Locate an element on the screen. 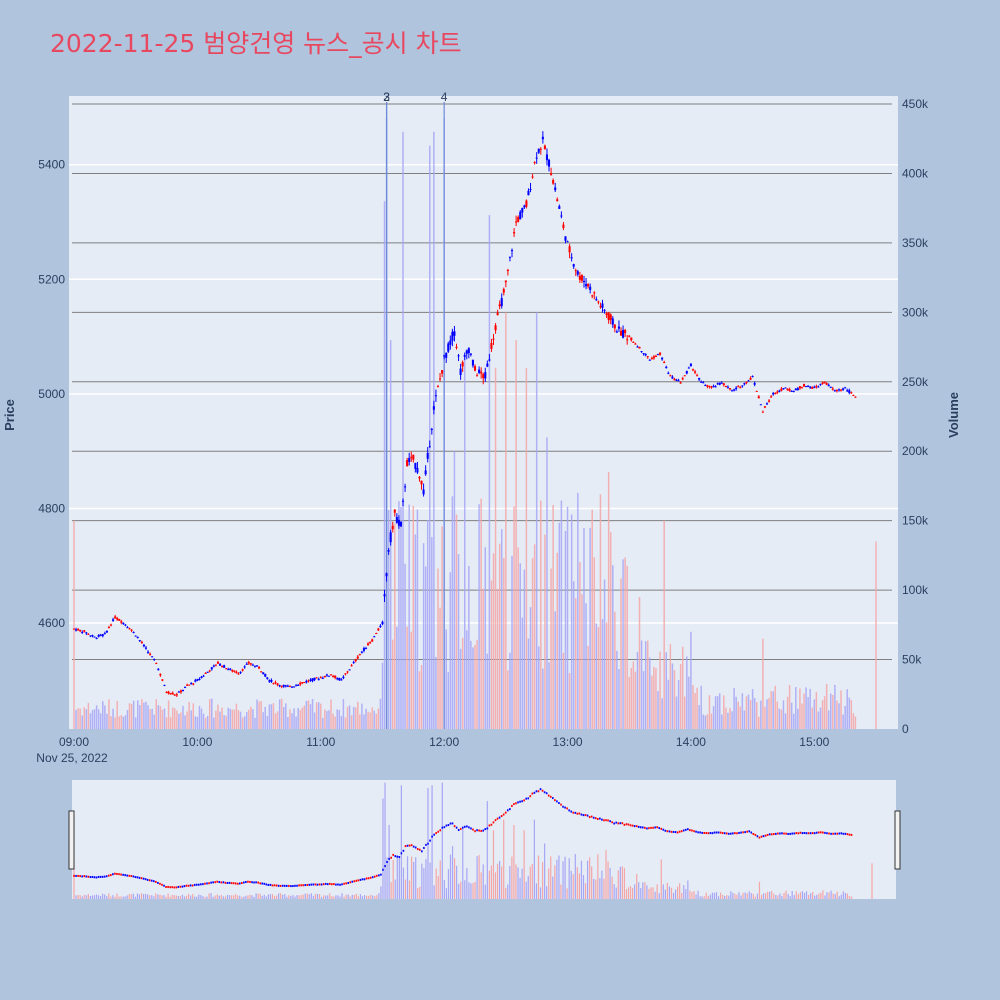  slider-handle-right is located at coordinates (897, 840).